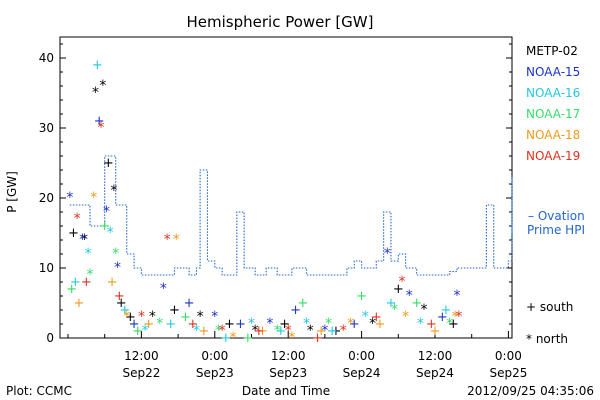 This screenshot has height=400, width=600. I want to click on legend-metp-02: METP-02, so click(552, 51).